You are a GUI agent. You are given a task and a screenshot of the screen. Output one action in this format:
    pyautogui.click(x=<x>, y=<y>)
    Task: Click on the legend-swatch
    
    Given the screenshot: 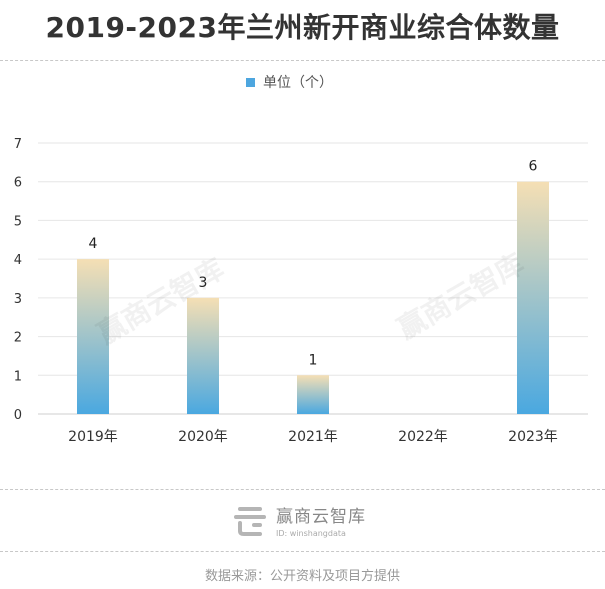 What is the action you would take?
    pyautogui.click(x=250, y=82)
    